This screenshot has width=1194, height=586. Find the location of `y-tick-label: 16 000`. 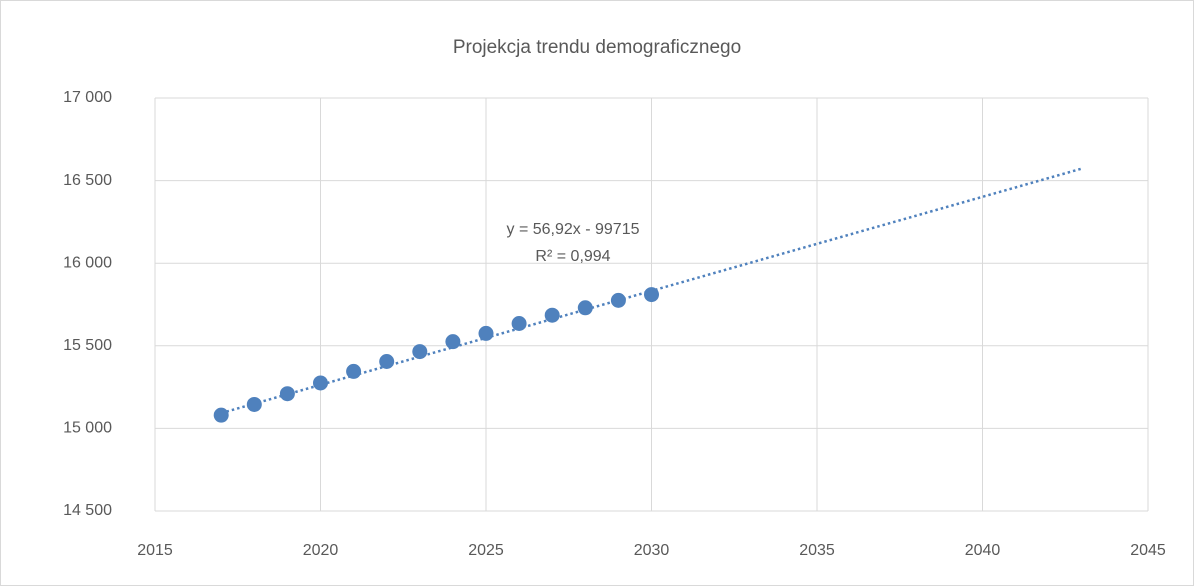

y-tick-label: 16 000 is located at coordinates (87, 262).